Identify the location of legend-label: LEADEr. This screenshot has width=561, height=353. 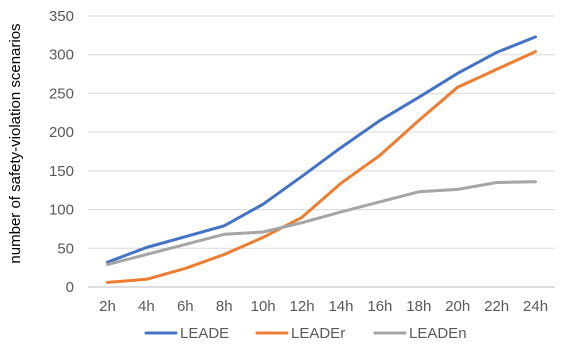
(318, 333).